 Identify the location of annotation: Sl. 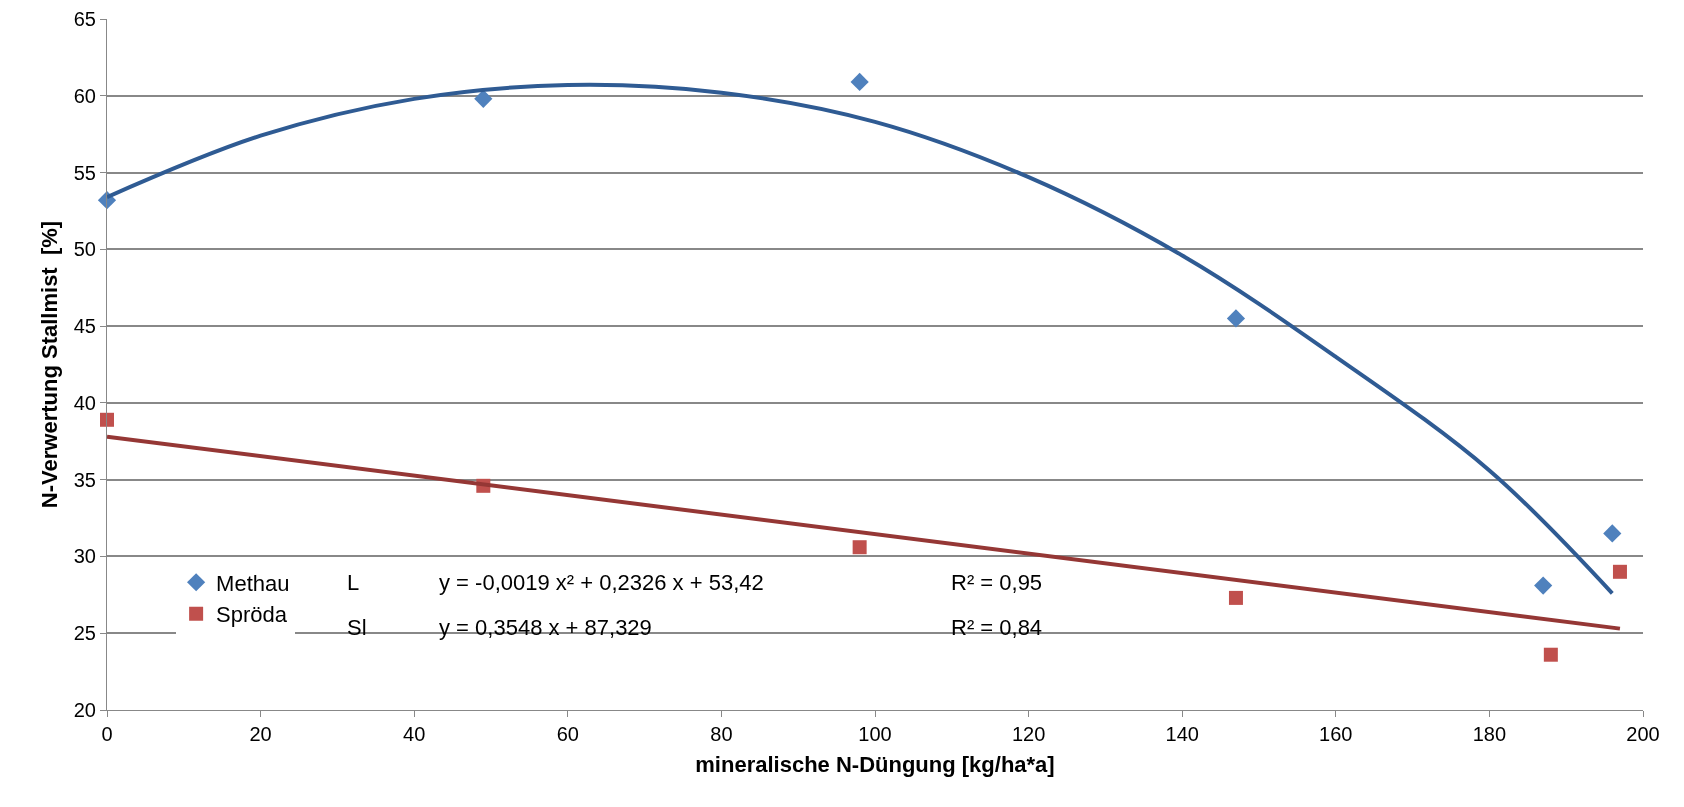
(357, 627).